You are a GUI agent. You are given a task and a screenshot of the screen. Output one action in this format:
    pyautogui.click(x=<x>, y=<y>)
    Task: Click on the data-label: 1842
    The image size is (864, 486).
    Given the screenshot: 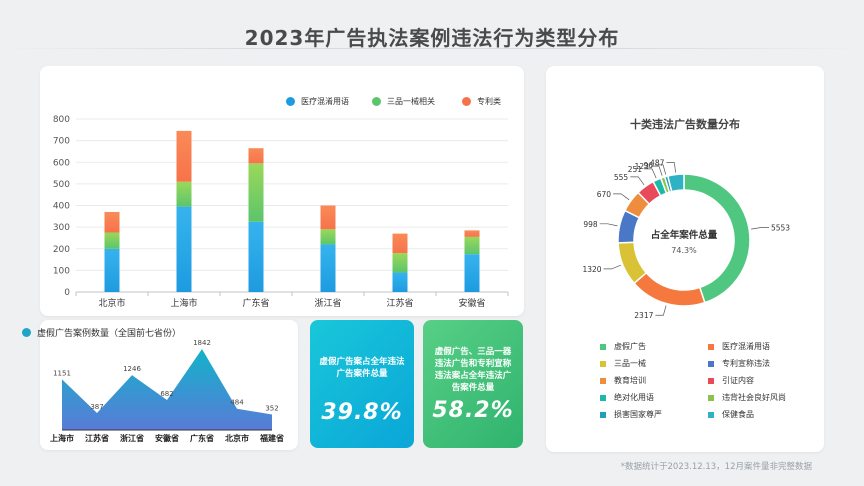 What is the action you would take?
    pyautogui.click(x=202, y=343)
    